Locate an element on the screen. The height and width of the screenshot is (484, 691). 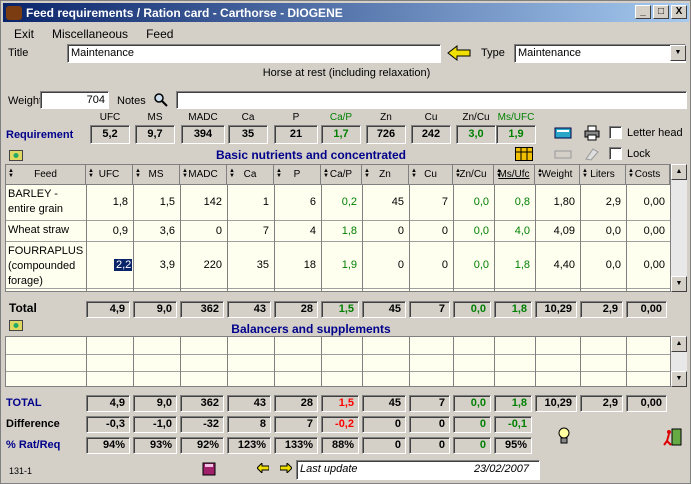
type-select: Maintenance is located at coordinates (600, 53).